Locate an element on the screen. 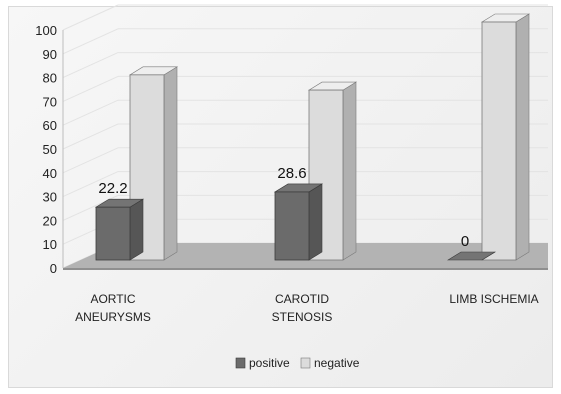 This screenshot has width=561, height=394. x-category-label: ANEURYSMS is located at coordinates (113, 317).